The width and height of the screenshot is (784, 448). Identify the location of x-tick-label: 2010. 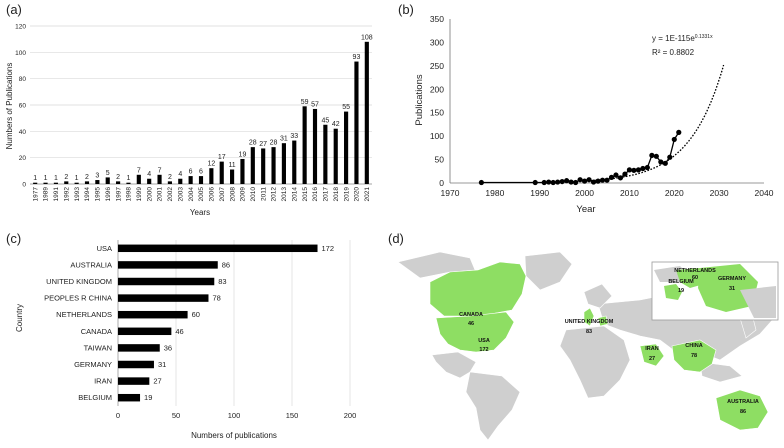
(253, 194).